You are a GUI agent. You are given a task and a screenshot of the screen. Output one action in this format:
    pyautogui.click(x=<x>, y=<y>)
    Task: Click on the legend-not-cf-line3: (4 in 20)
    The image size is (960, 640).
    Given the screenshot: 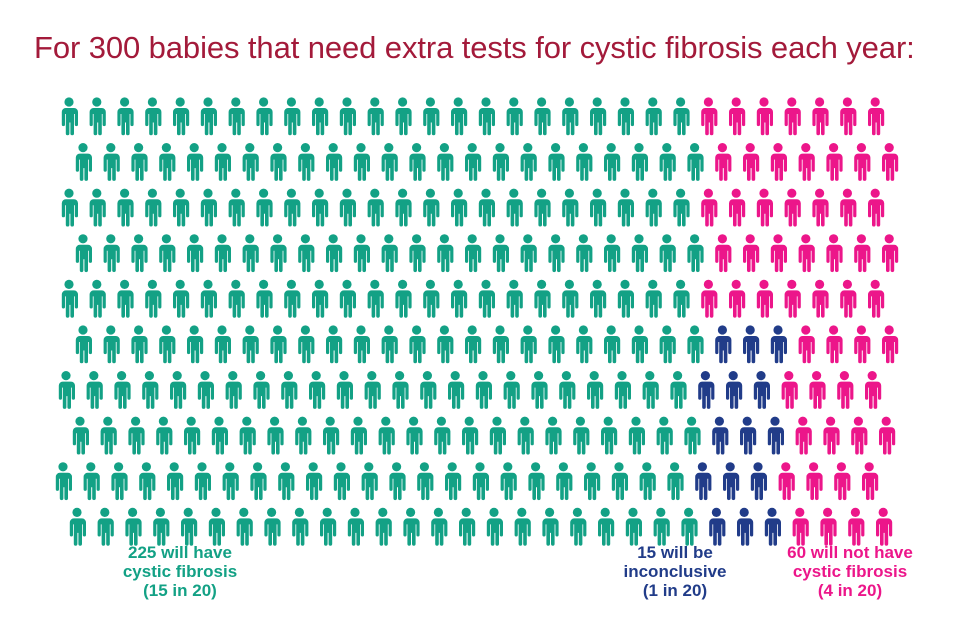 What is the action you would take?
    pyautogui.click(x=850, y=590)
    